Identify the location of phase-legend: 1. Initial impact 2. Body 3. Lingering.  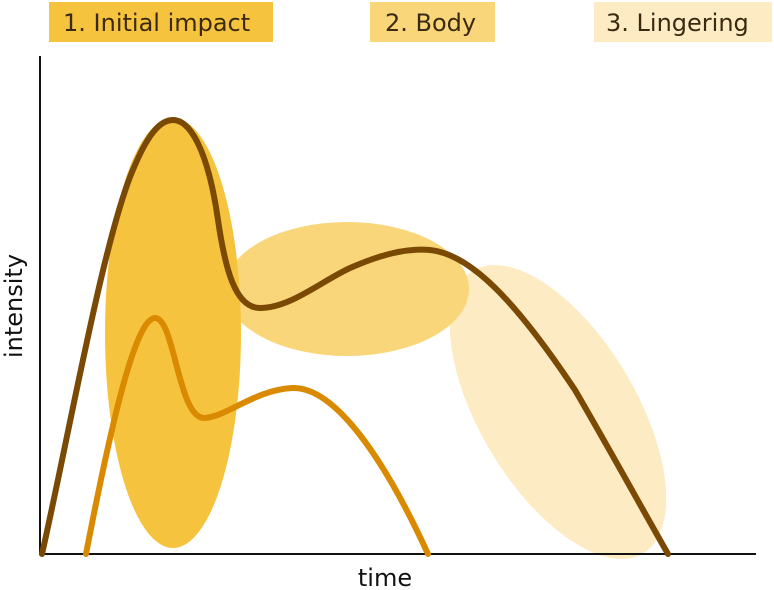
(410, 22).